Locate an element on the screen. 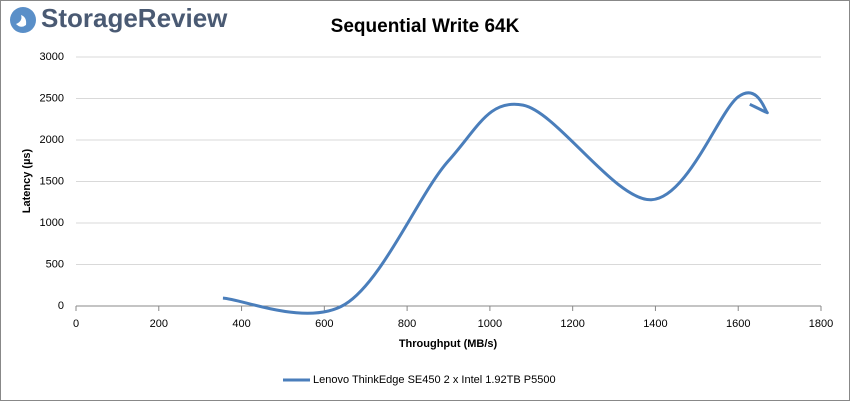  logo-icon is located at coordinates (23, 20).